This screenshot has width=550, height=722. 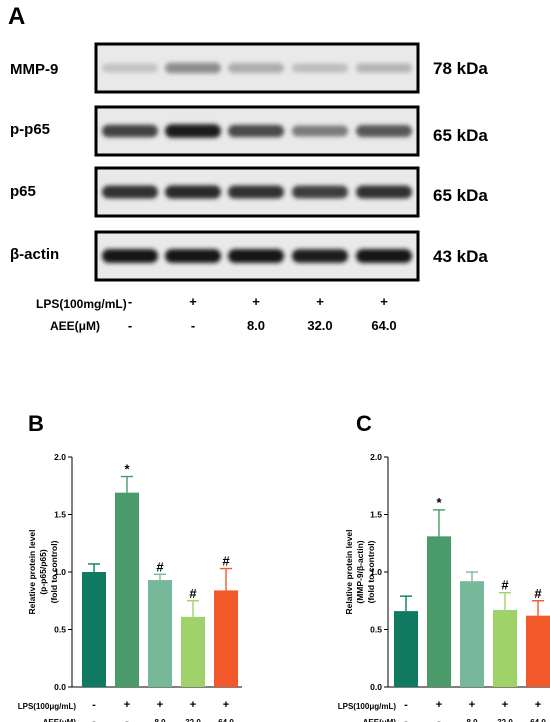 I want to click on blot-label: p-p65, so click(x=30, y=129).